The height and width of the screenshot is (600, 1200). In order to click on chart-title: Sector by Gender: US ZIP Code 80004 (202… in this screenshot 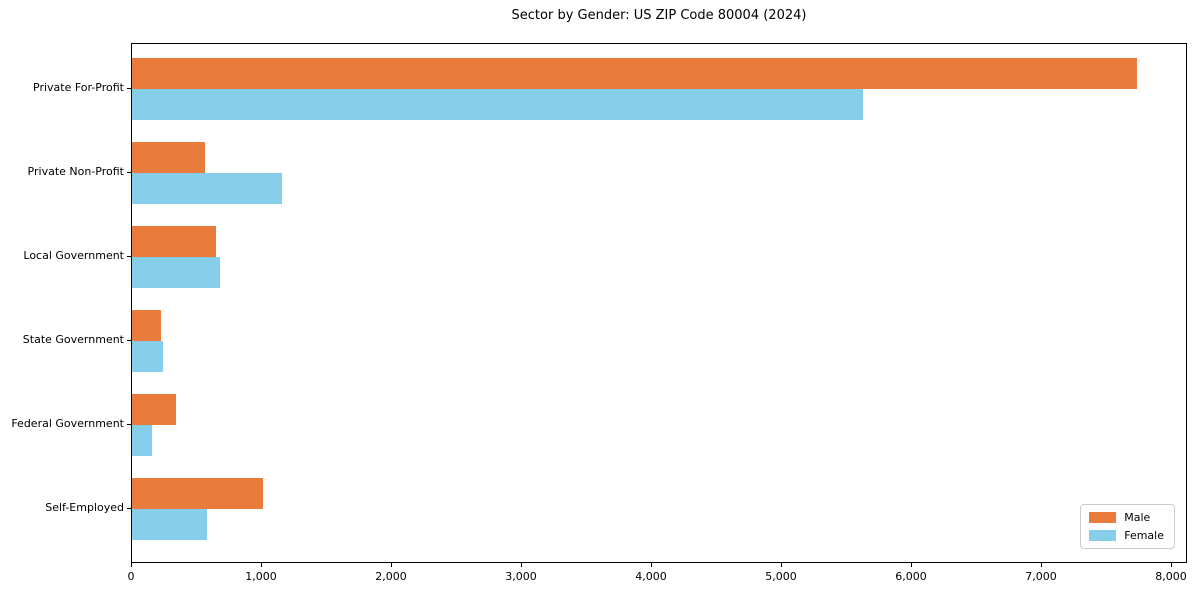, I will do `click(659, 15)`.